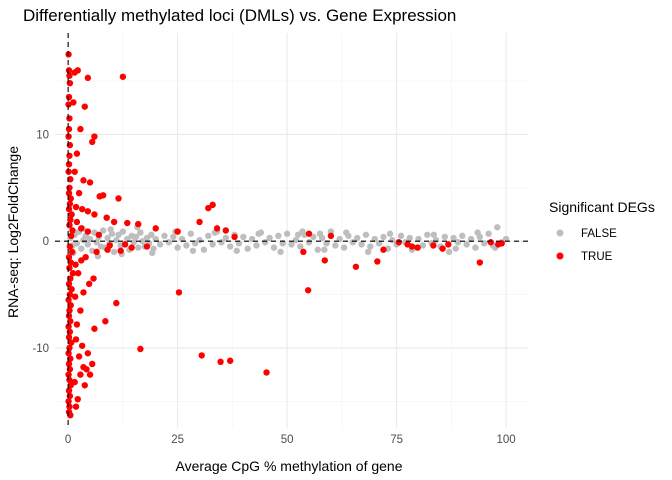 The image size is (672, 480). I want to click on y-tick-label-2: 10, so click(42, 135).